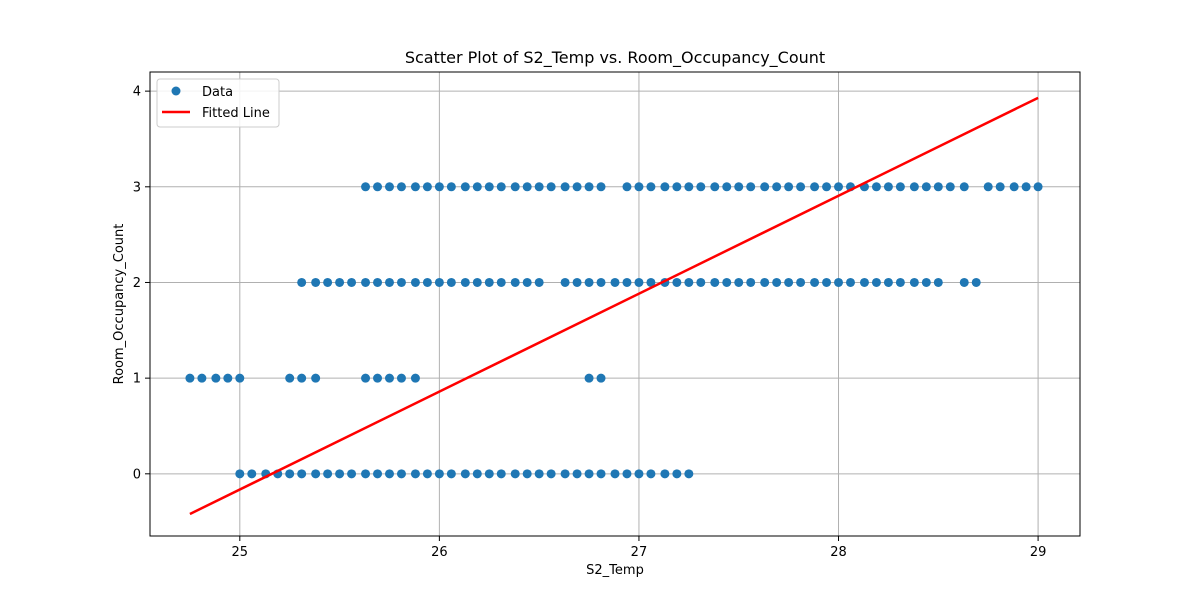 The width and height of the screenshot is (1200, 600). I want to click on y-tick-label: 2, so click(137, 283).